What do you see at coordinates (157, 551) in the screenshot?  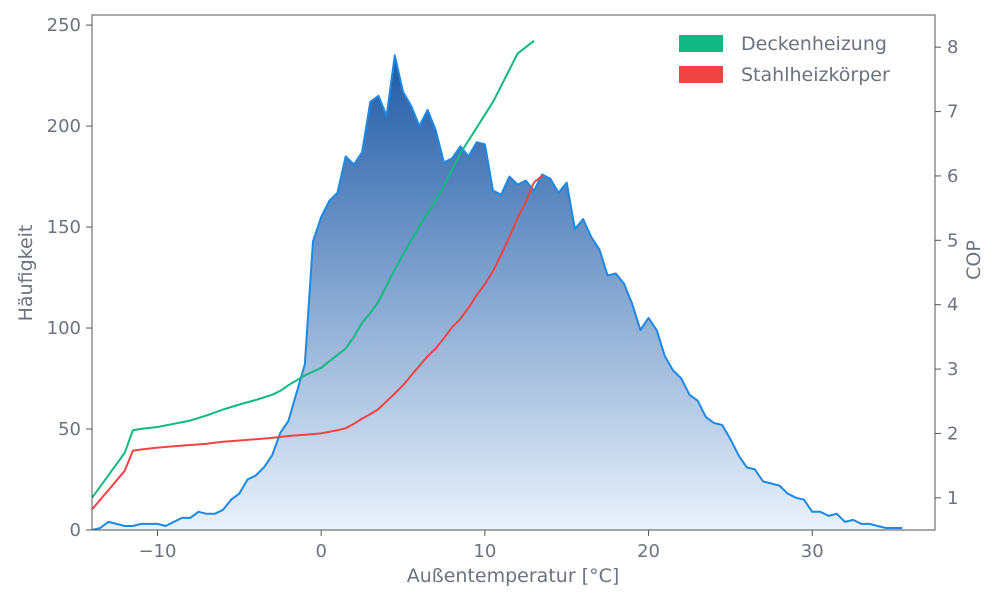 I see `x-tick-label: −10` at bounding box center [157, 551].